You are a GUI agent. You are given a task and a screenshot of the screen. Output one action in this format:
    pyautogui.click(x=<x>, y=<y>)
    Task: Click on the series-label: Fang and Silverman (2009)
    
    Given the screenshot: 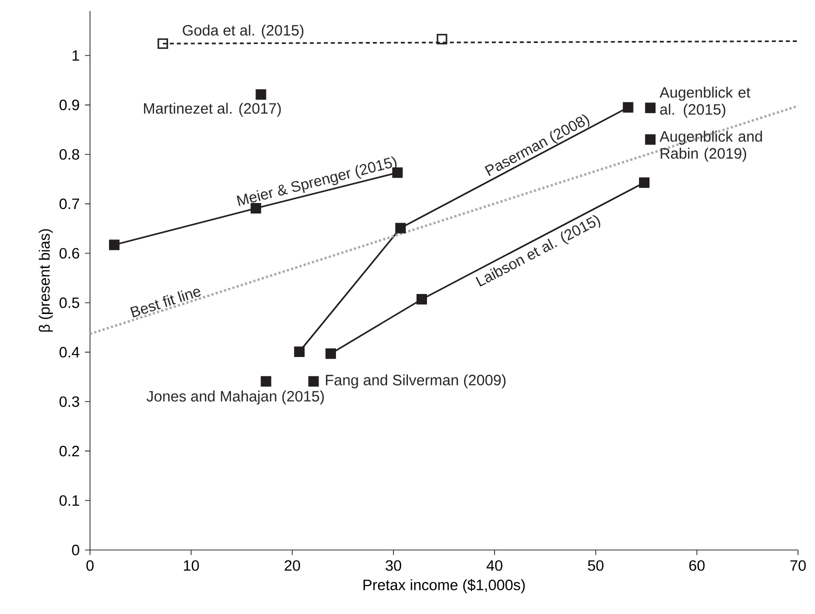 What is the action you would take?
    pyautogui.click(x=416, y=381)
    